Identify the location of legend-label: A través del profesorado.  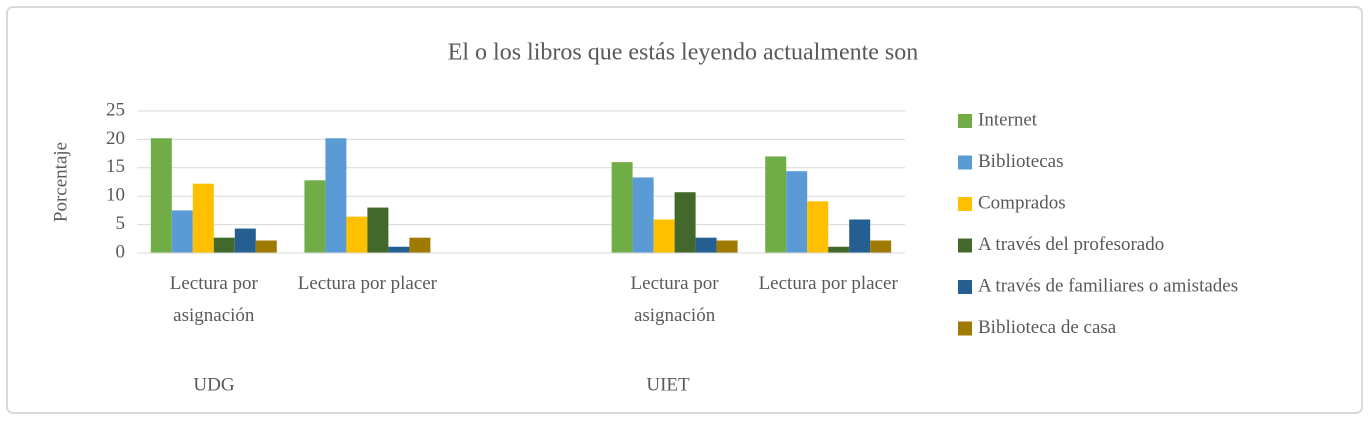
(1071, 244).